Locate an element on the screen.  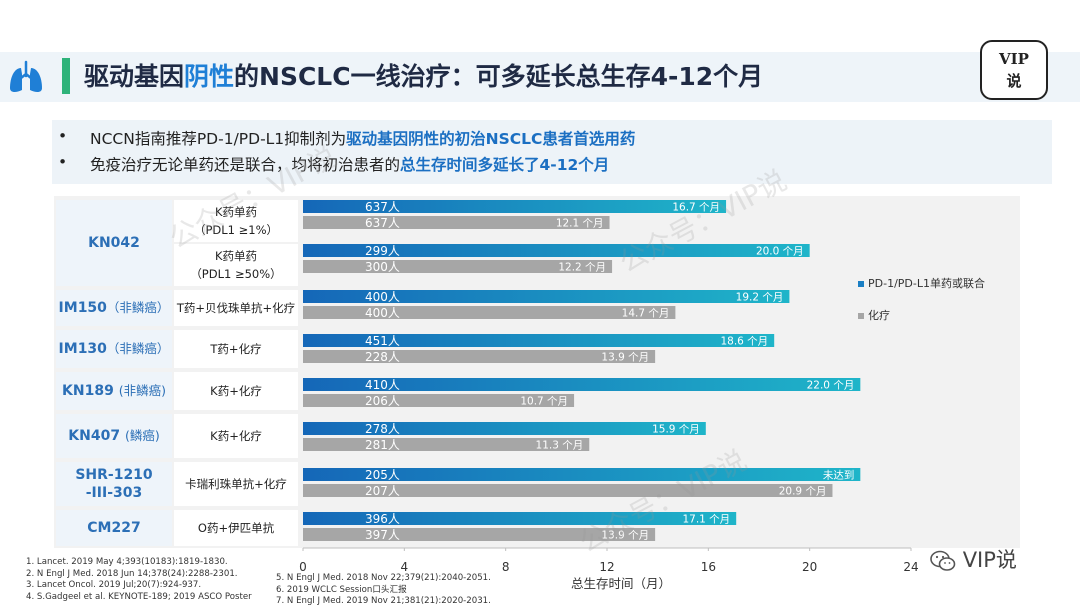
bar-value-label-immuno: 20.0 个月 is located at coordinates (780, 252).